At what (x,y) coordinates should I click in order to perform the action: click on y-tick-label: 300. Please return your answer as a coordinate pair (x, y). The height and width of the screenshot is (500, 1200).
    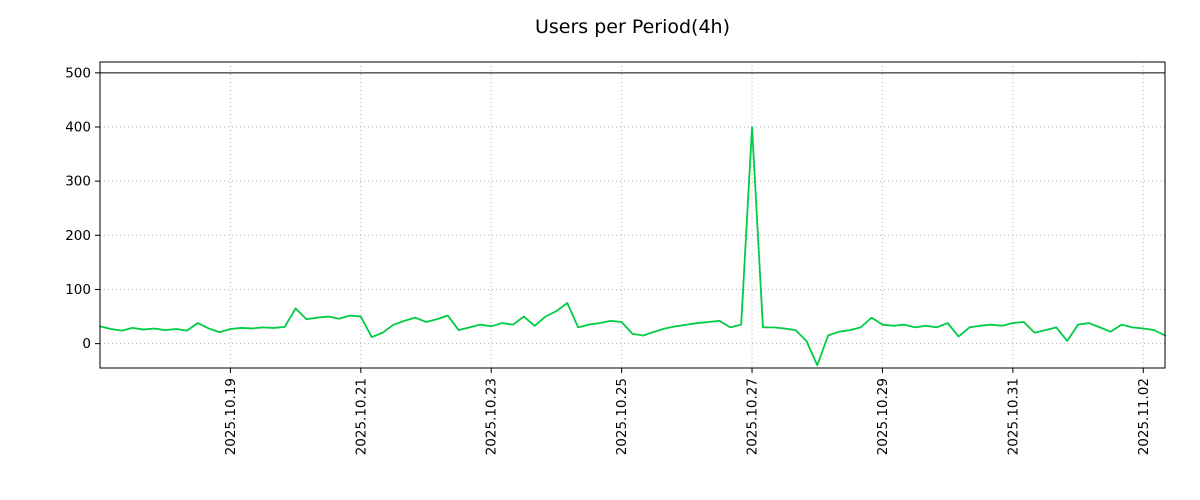
    Looking at the image, I should click on (78, 182).